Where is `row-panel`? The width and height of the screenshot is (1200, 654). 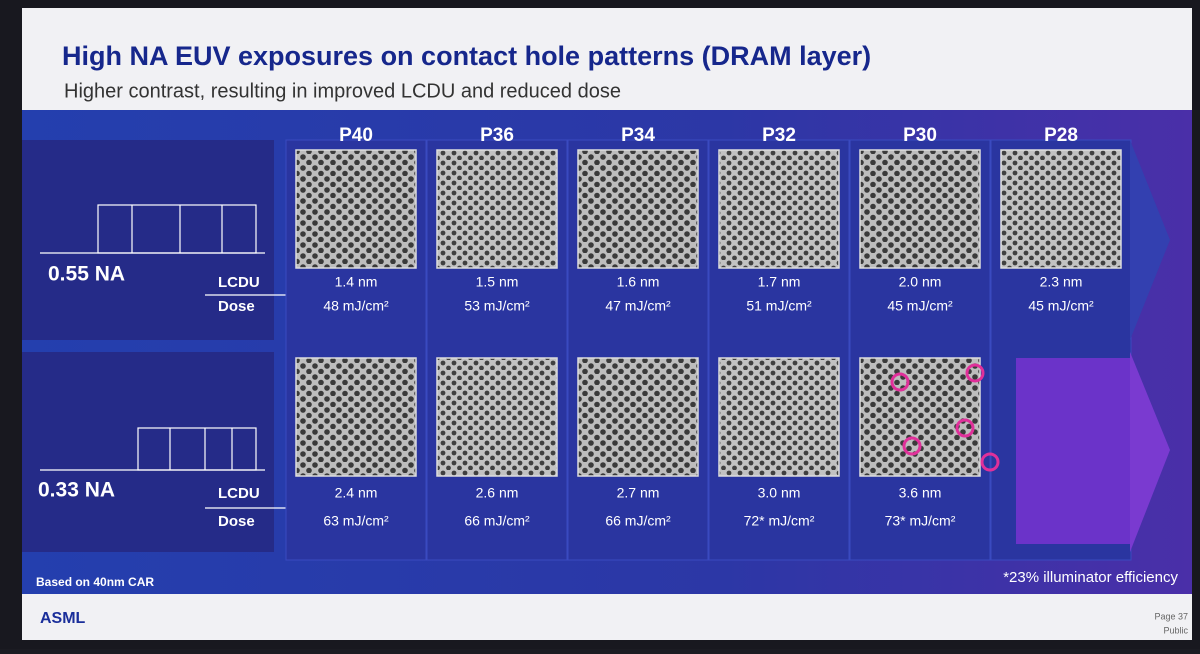 row-panel is located at coordinates (148, 240).